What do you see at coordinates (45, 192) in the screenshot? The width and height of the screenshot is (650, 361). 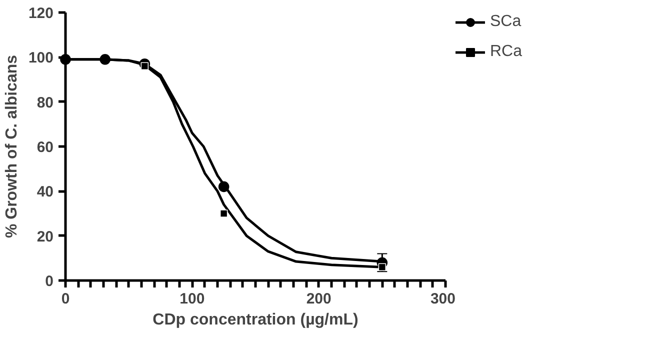 I see `y-tick-label: 40` at bounding box center [45, 192].